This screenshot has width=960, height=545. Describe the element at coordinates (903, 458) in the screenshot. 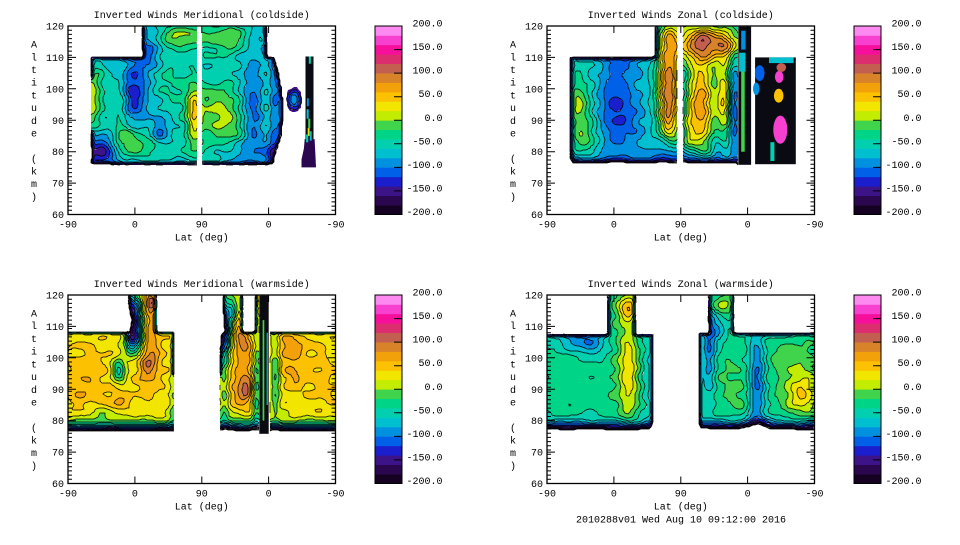

I see `svg-text: -150.0` at that location.